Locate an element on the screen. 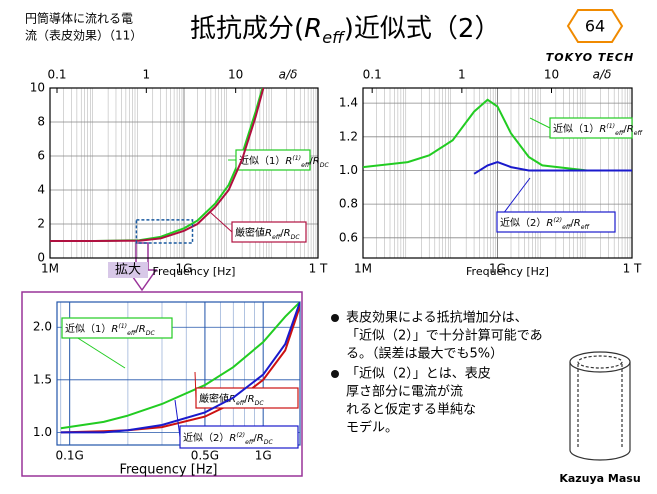 This screenshot has width=657, height=494. x2-tick-label: 0.1 is located at coordinates (56, 75).